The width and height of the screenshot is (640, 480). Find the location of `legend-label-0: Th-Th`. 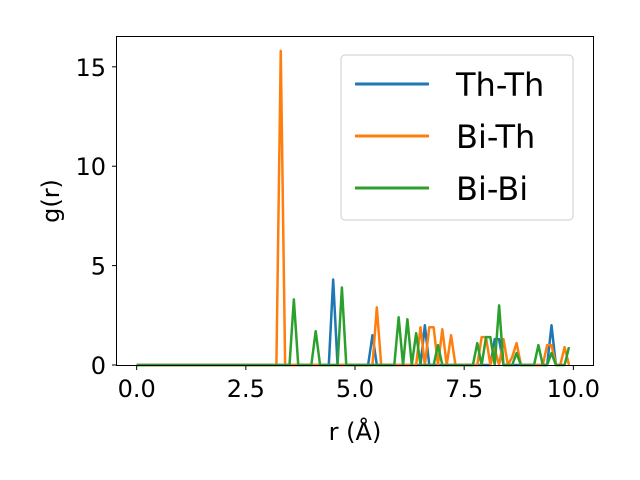

legend-label-0: Th-Th is located at coordinates (499, 85).